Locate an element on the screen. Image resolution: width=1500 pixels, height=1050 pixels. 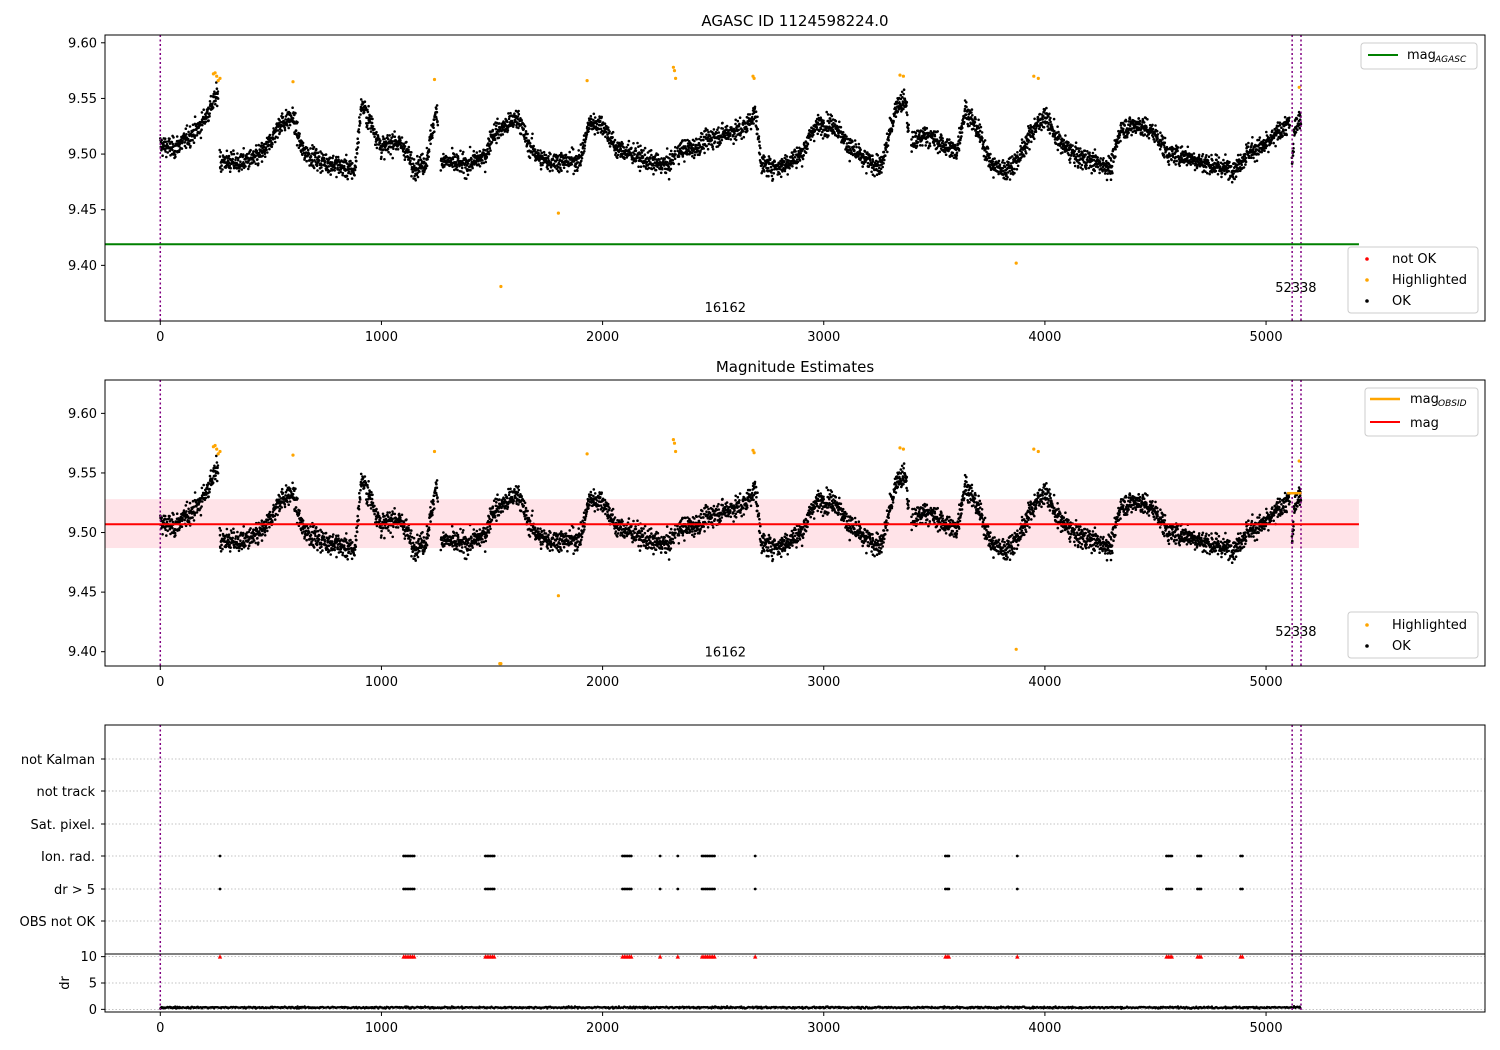
x-tick-label: 1000 is located at coordinates (381, 337).